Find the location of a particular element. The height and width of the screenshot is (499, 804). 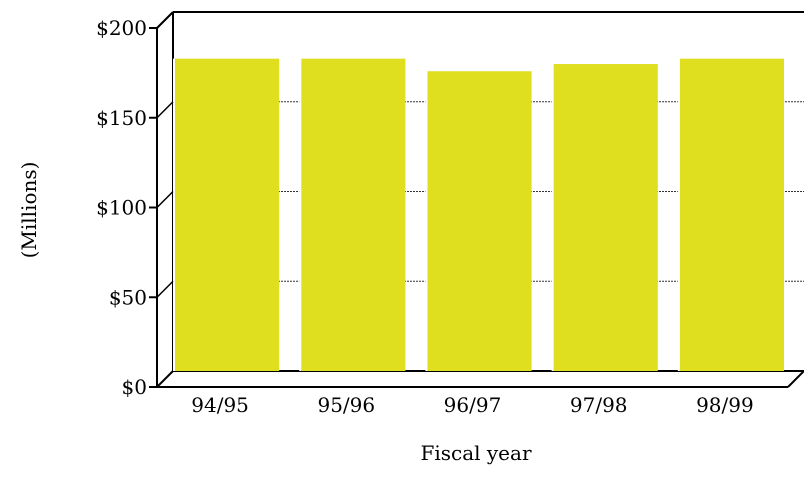

y-axis-ticks: $0 $50 $100 $150 $200 is located at coordinates (135, 207).